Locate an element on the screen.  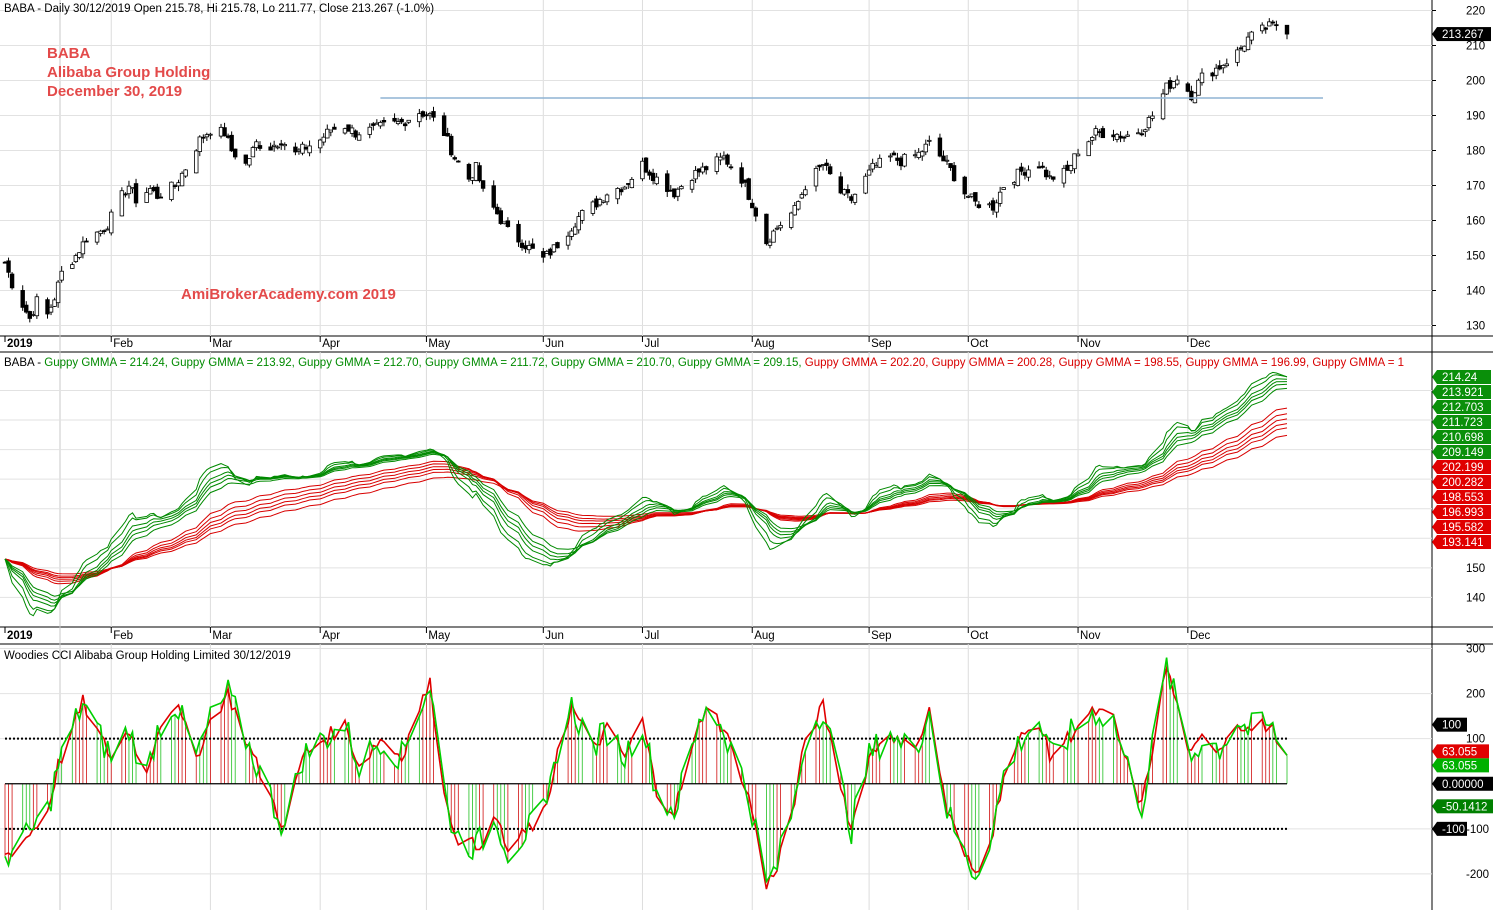
cci-turbo-tag-box is located at coordinates (1463, 751).